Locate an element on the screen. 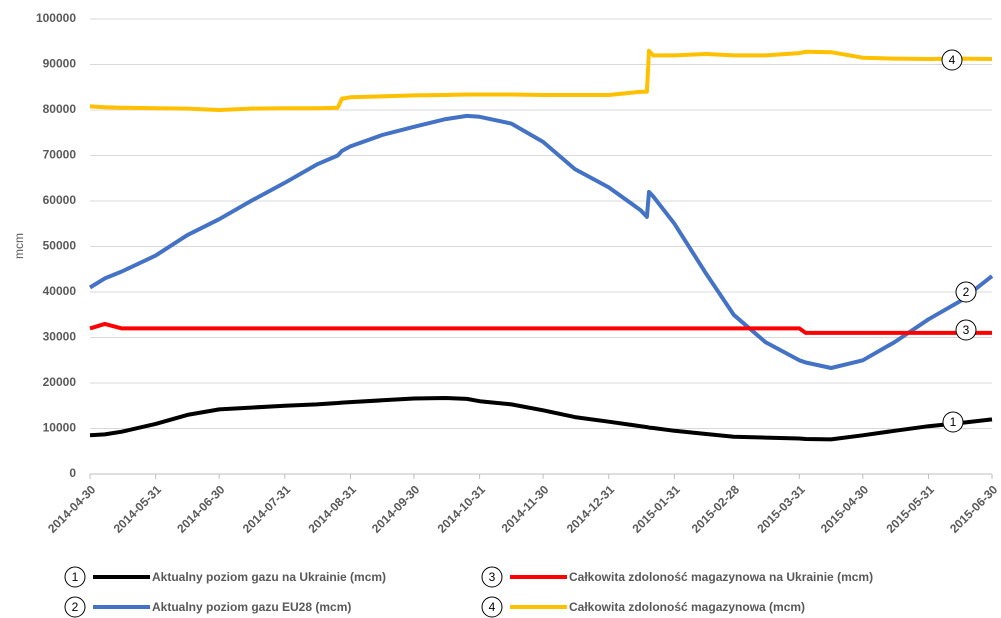  y-tick-label: 90000 is located at coordinates (60, 64).